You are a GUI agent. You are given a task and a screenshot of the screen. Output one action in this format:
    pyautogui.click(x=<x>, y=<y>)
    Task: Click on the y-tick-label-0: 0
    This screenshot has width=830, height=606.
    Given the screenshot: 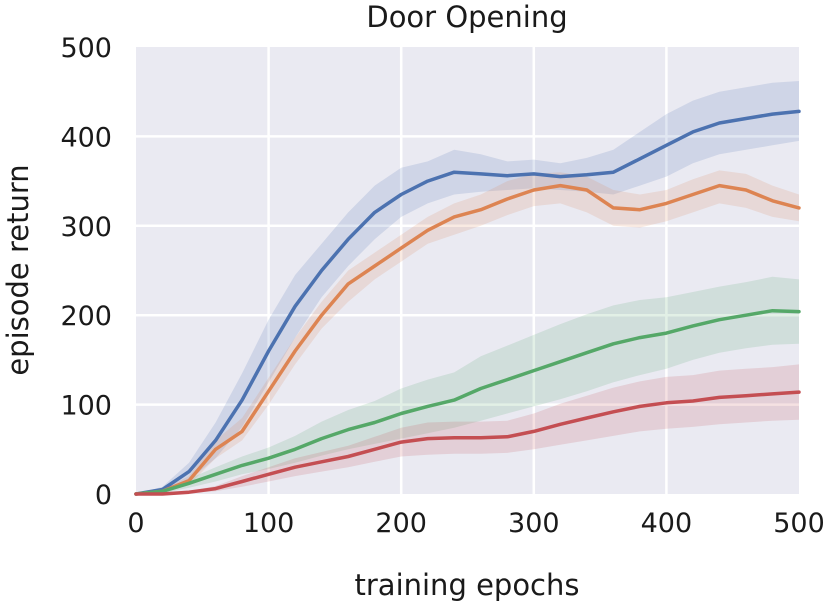 What is the action you would take?
    pyautogui.click(x=103, y=495)
    